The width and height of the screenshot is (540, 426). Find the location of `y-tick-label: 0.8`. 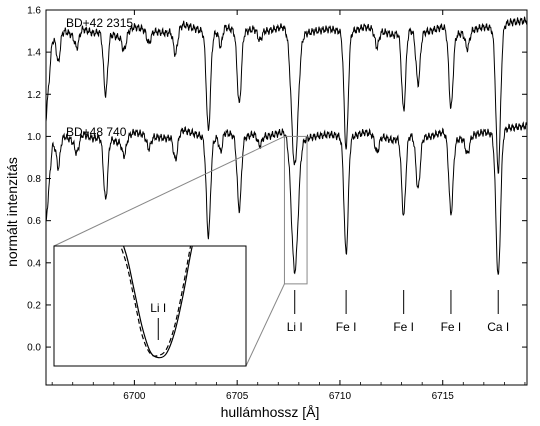

y-tick-label: 0.8 is located at coordinates (34, 179).